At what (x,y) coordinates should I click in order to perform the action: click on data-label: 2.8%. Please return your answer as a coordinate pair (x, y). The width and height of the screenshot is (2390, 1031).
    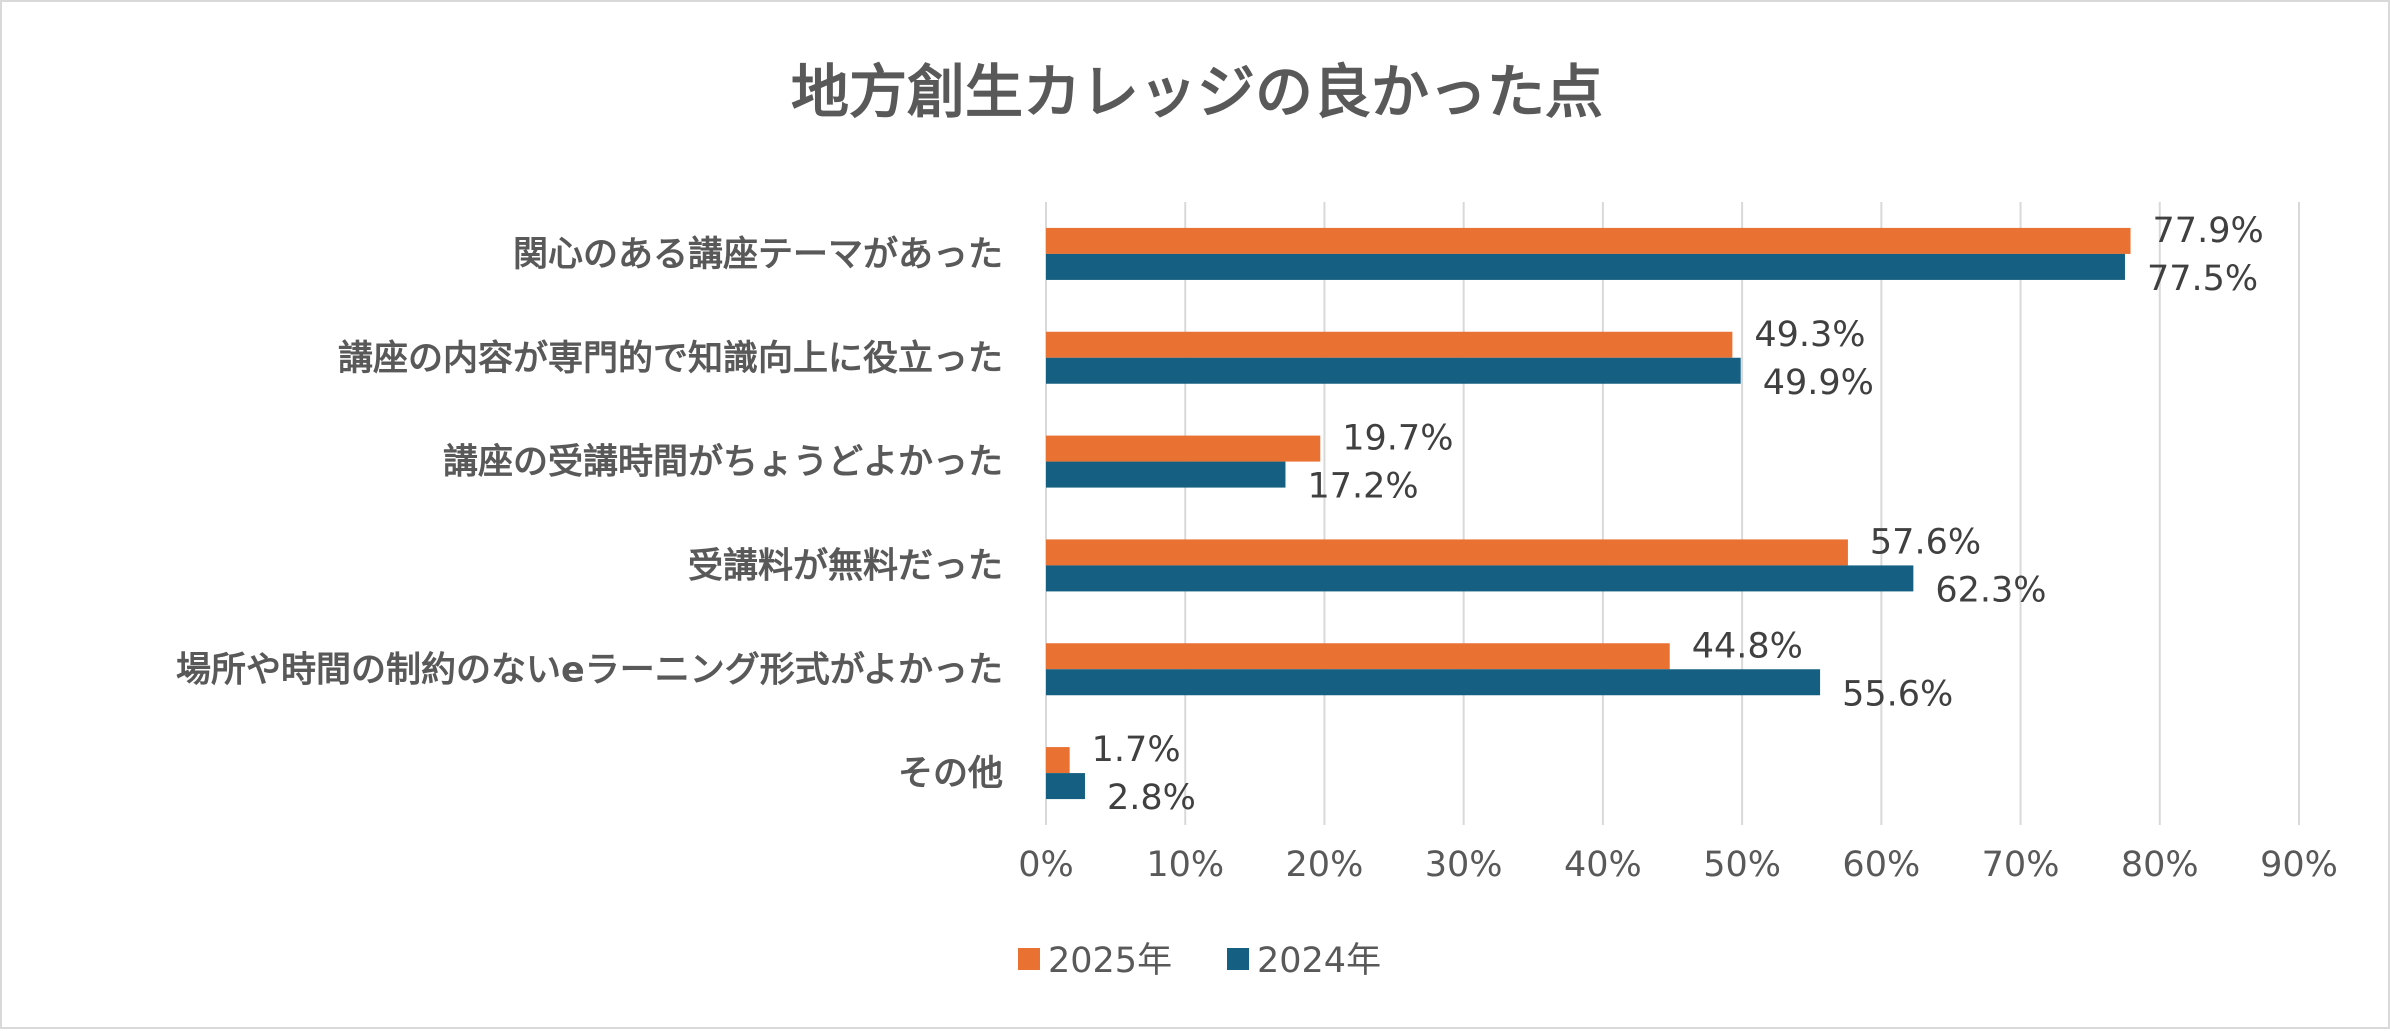
    Looking at the image, I should click on (1151, 798).